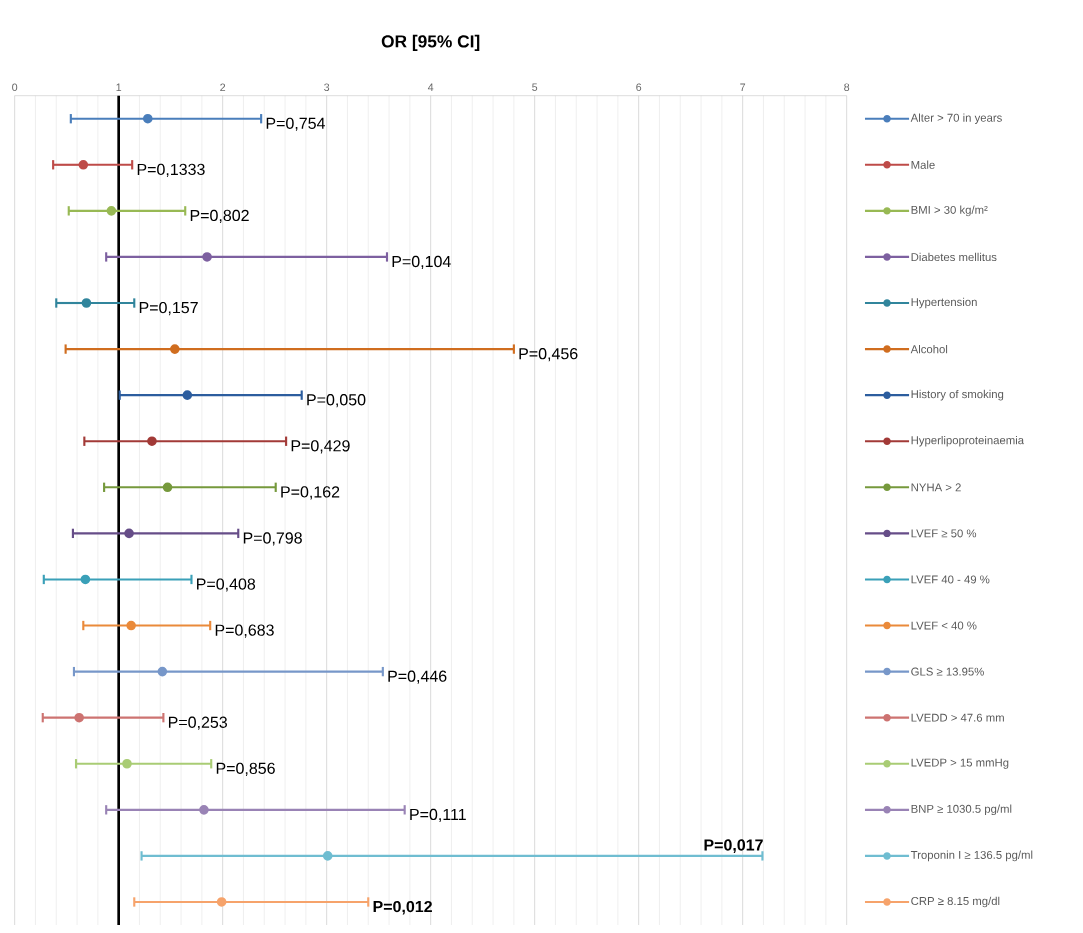 The width and height of the screenshot is (1083, 933). I want to click on legend-label: NYHA > 2, so click(936, 487).